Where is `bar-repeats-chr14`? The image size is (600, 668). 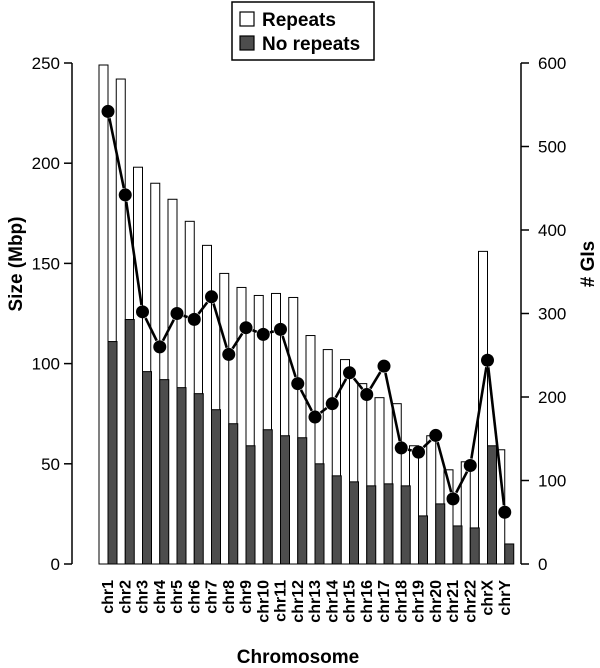
bar-repeats-chr14 is located at coordinates (327, 457).